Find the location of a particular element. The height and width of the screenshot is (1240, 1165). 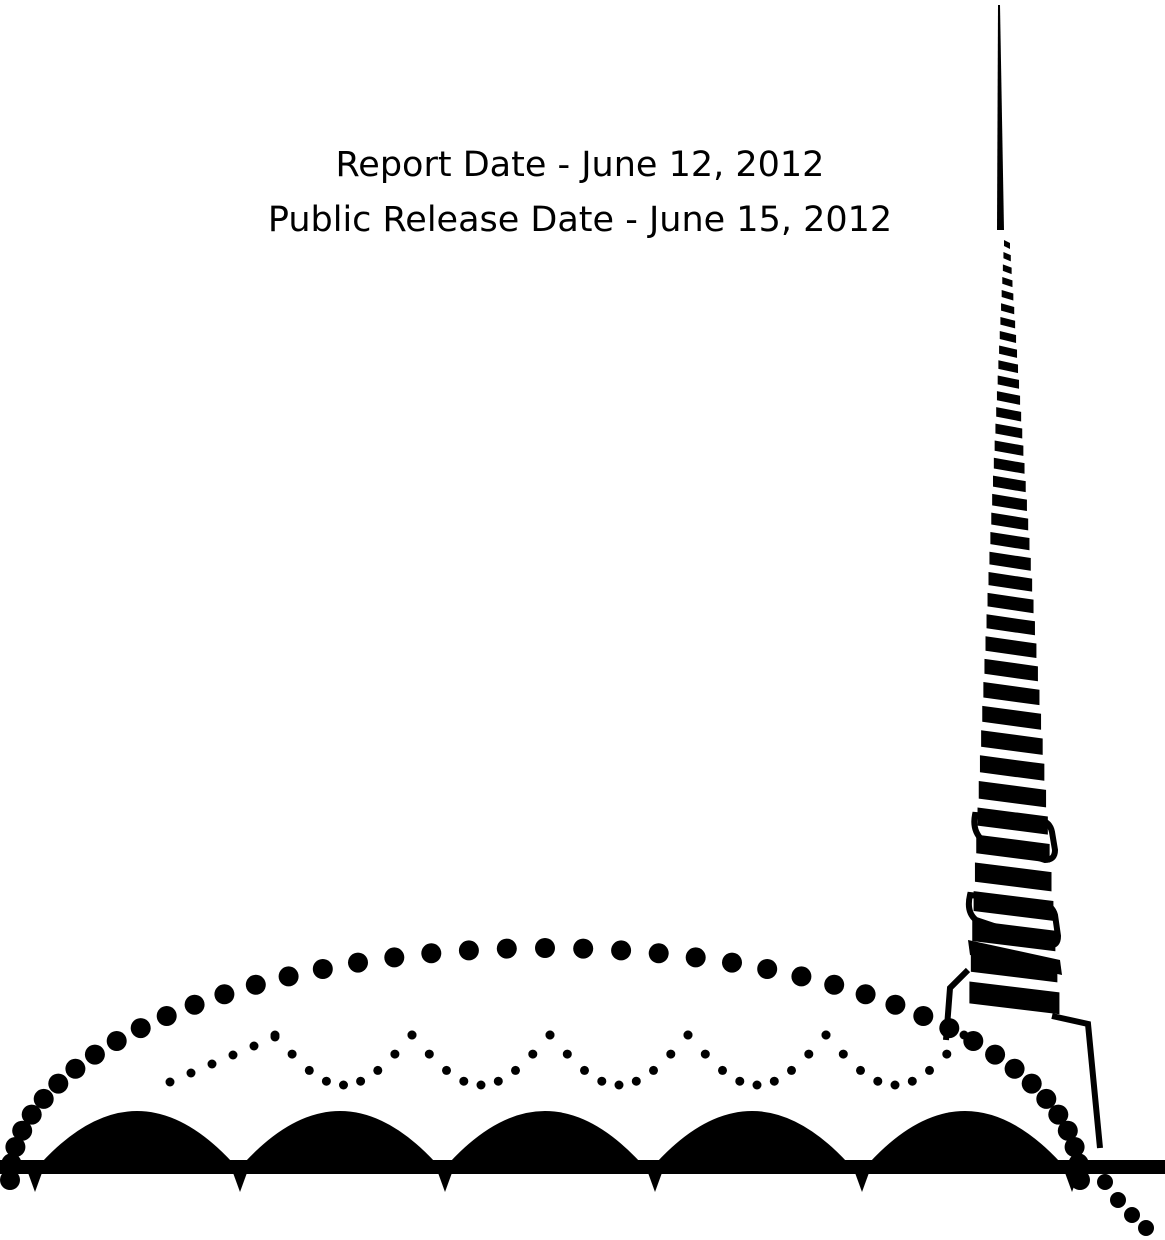

report-date: Report Date - June 12, 2012 is located at coordinates (580, 165).